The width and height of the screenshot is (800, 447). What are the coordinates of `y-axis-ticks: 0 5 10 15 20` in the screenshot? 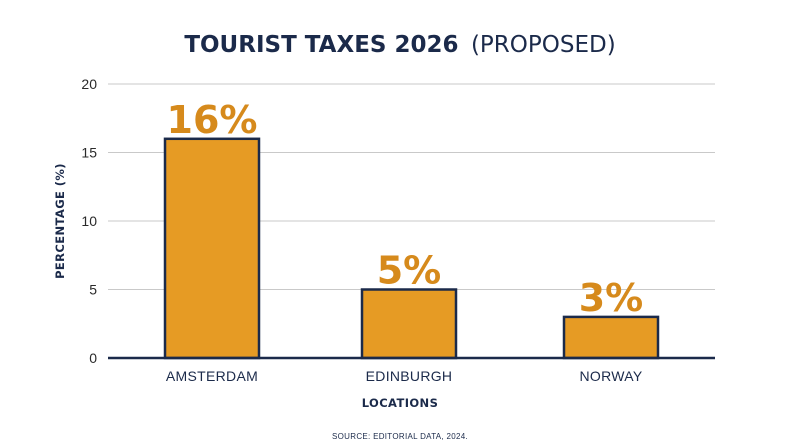 It's located at (89, 221).